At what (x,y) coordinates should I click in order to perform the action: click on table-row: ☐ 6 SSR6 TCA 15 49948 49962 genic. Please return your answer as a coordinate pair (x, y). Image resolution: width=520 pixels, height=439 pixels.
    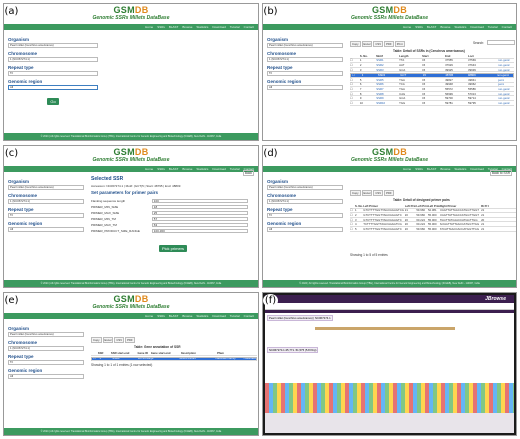
    Looking at the image, I should click on (432, 85).